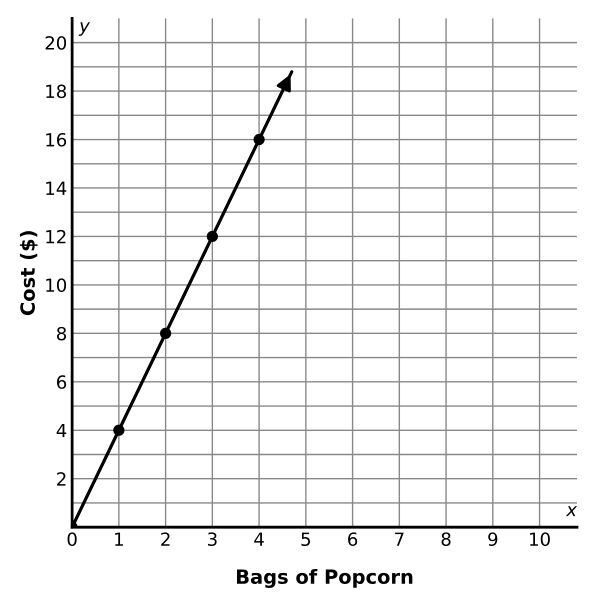  Describe the element at coordinates (56, 188) in the screenshot. I see `y-tick-label: 14` at that location.